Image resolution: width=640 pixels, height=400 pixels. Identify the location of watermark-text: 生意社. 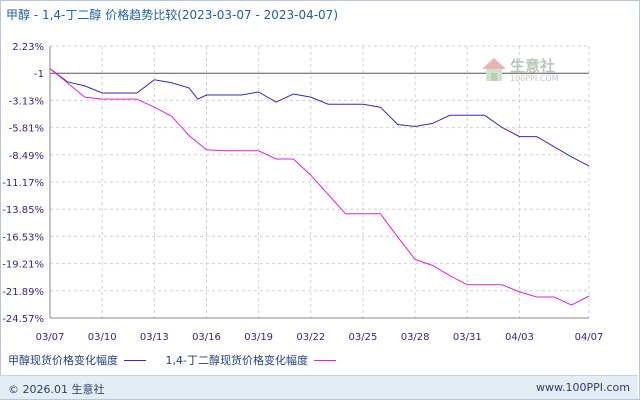
(533, 66).